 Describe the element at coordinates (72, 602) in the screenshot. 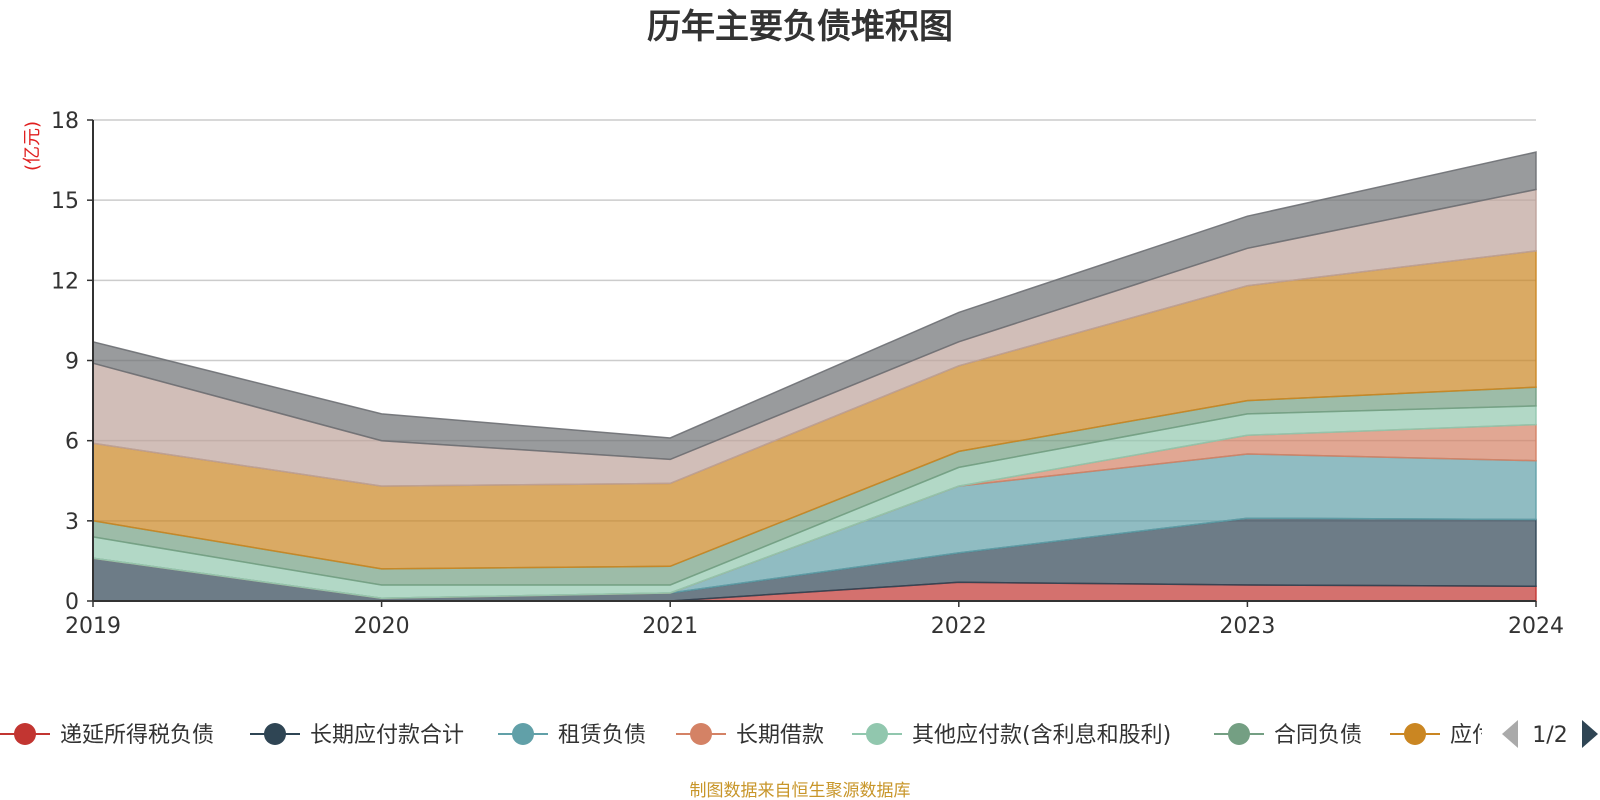

I see `y-tick-label: 0` at that location.